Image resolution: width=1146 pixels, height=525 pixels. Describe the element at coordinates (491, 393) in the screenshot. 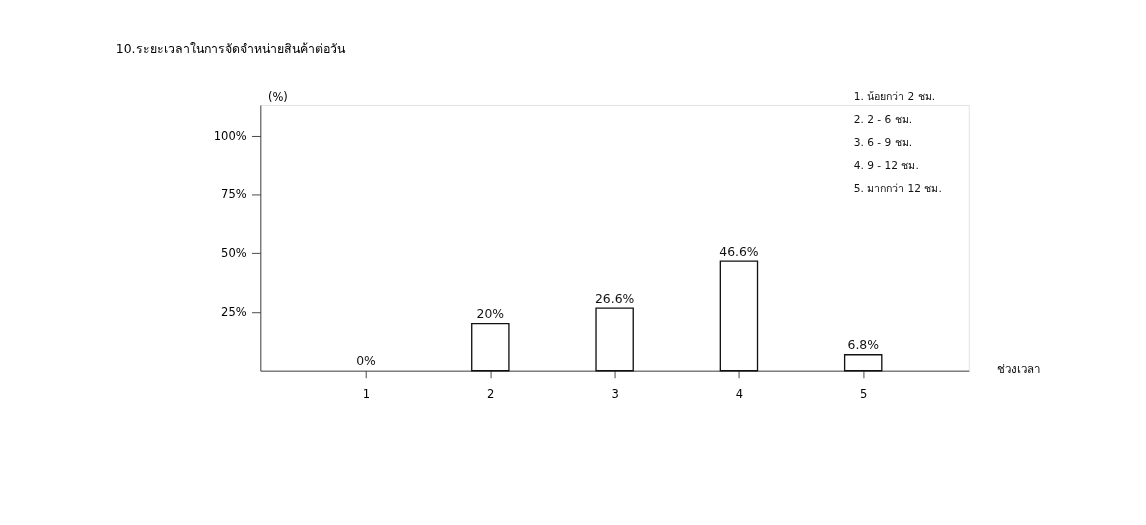

I see `x-tick-label: 2` at that location.